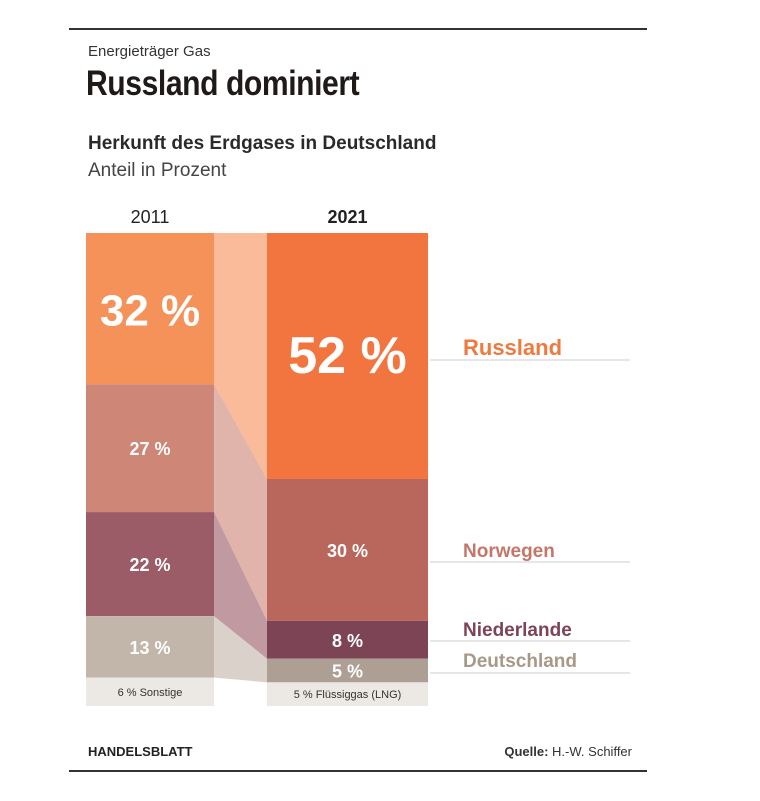 This screenshot has width=760, height=801. What do you see at coordinates (240, 585) in the screenshot?
I see `connector-band-niederlande` at bounding box center [240, 585].